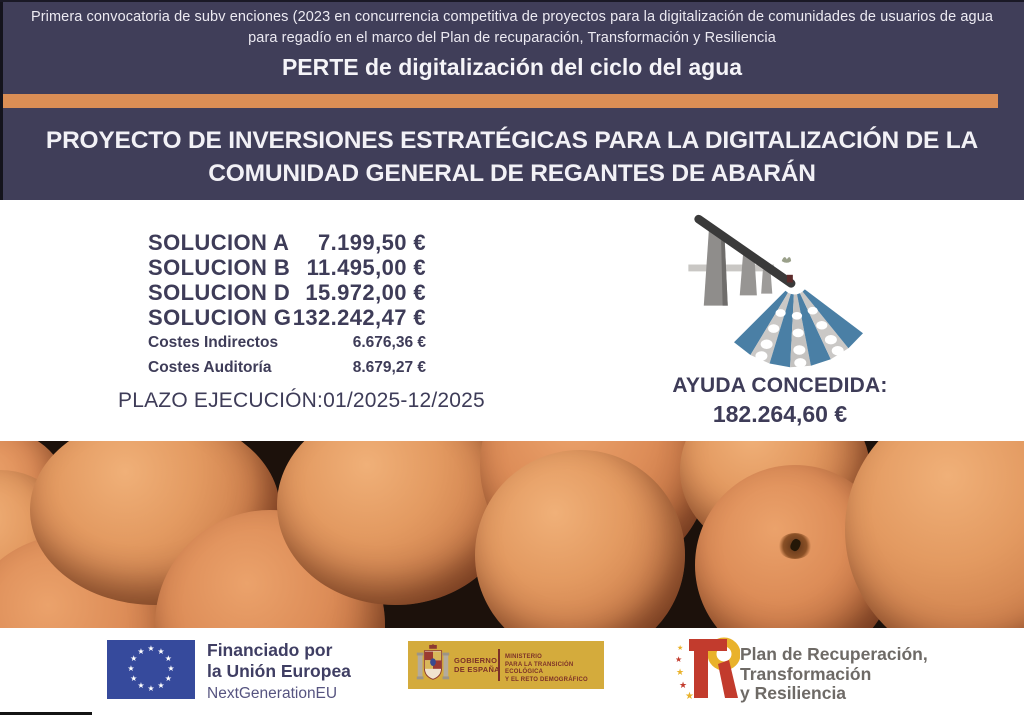 This screenshot has height=715, width=1024. Describe the element at coordinates (372, 242) in the screenshot. I see `budget-value: 7.199,50 €` at that location.